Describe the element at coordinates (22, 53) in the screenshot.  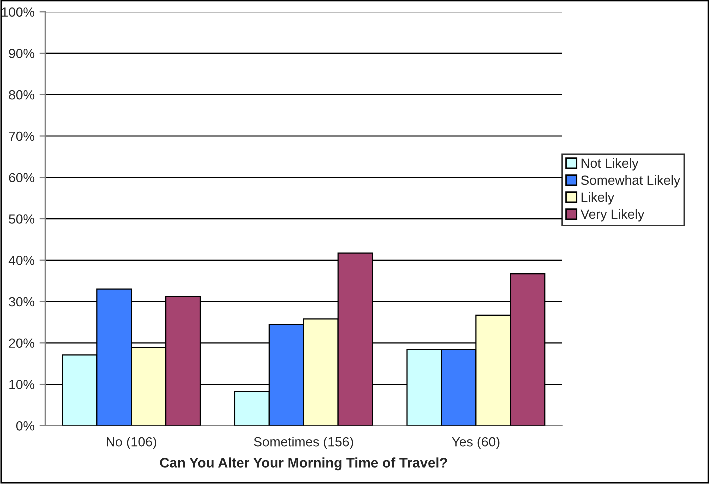
I see `y-tick-label: 90%` at that location.